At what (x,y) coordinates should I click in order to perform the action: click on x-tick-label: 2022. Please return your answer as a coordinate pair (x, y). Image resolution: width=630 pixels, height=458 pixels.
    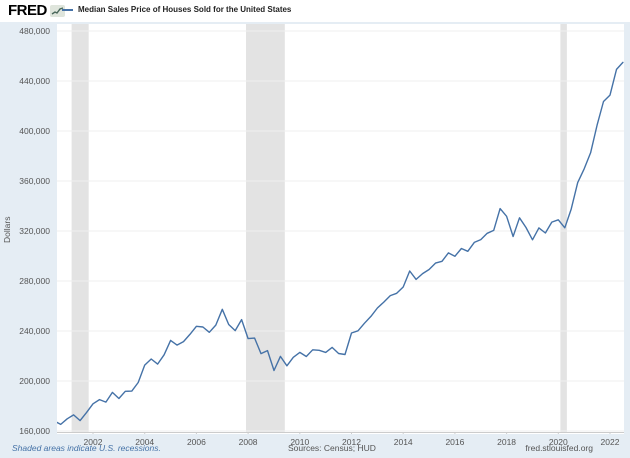
    Looking at the image, I should click on (610, 442).